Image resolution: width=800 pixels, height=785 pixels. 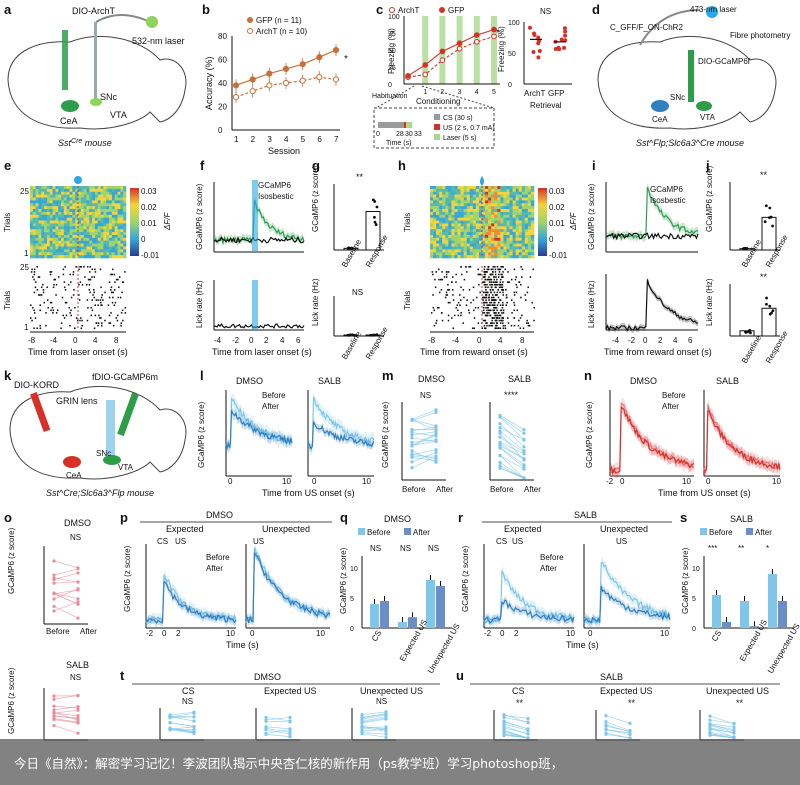 I want to click on sig-j-bot: **, so click(x=764, y=277).